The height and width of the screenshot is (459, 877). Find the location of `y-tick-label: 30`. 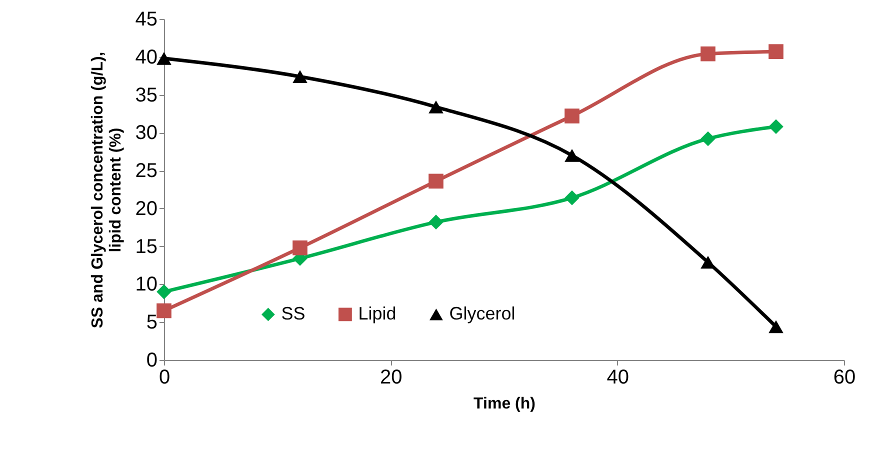

y-tick-label: 30 is located at coordinates (146, 133).